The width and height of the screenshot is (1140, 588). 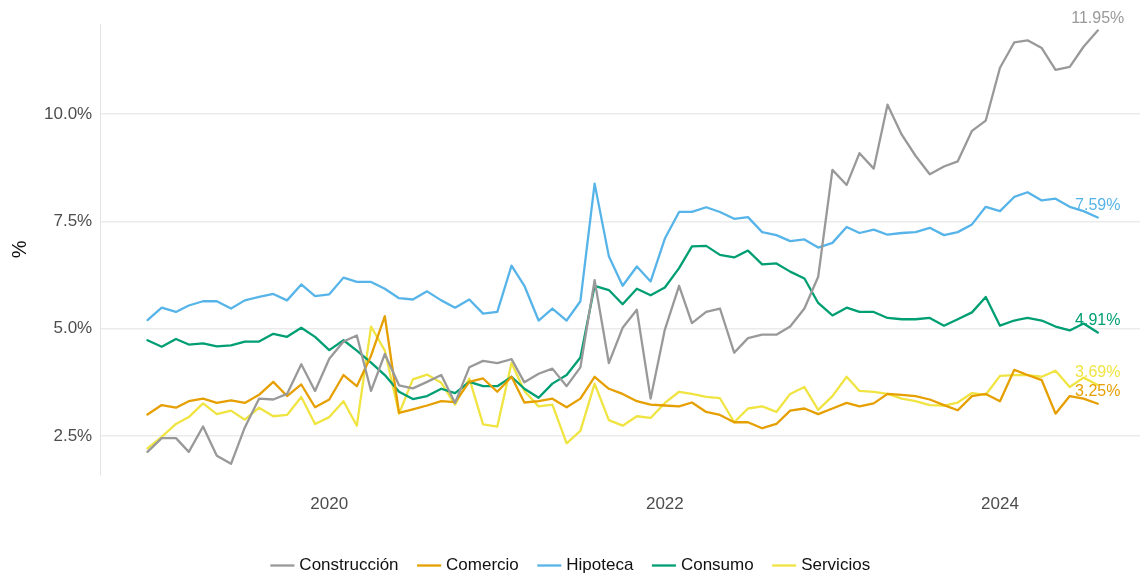 I want to click on legend-label: Construcción, so click(x=349, y=565).